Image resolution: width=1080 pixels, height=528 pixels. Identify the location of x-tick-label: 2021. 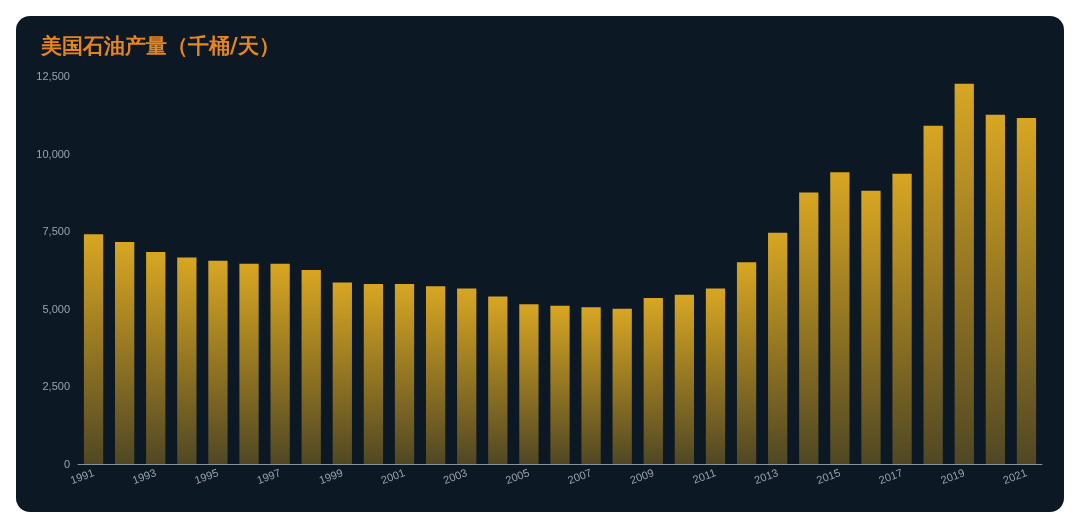
(1015, 476).